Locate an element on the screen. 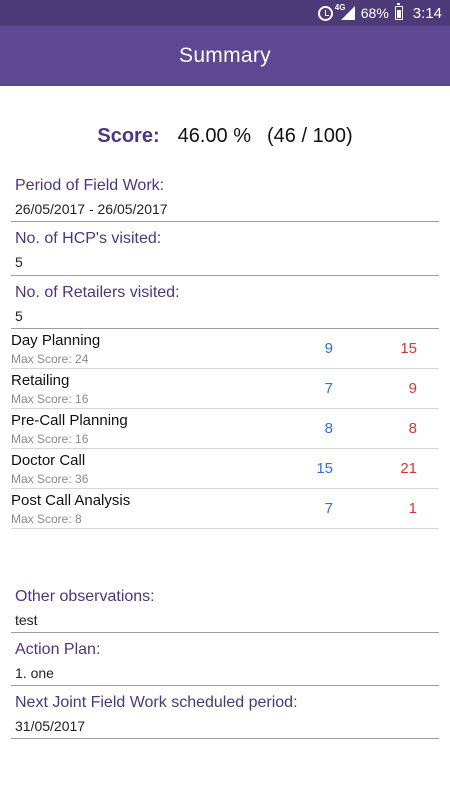 Image resolution: width=450 pixels, height=800 pixels. alarm-icon is located at coordinates (325, 13).